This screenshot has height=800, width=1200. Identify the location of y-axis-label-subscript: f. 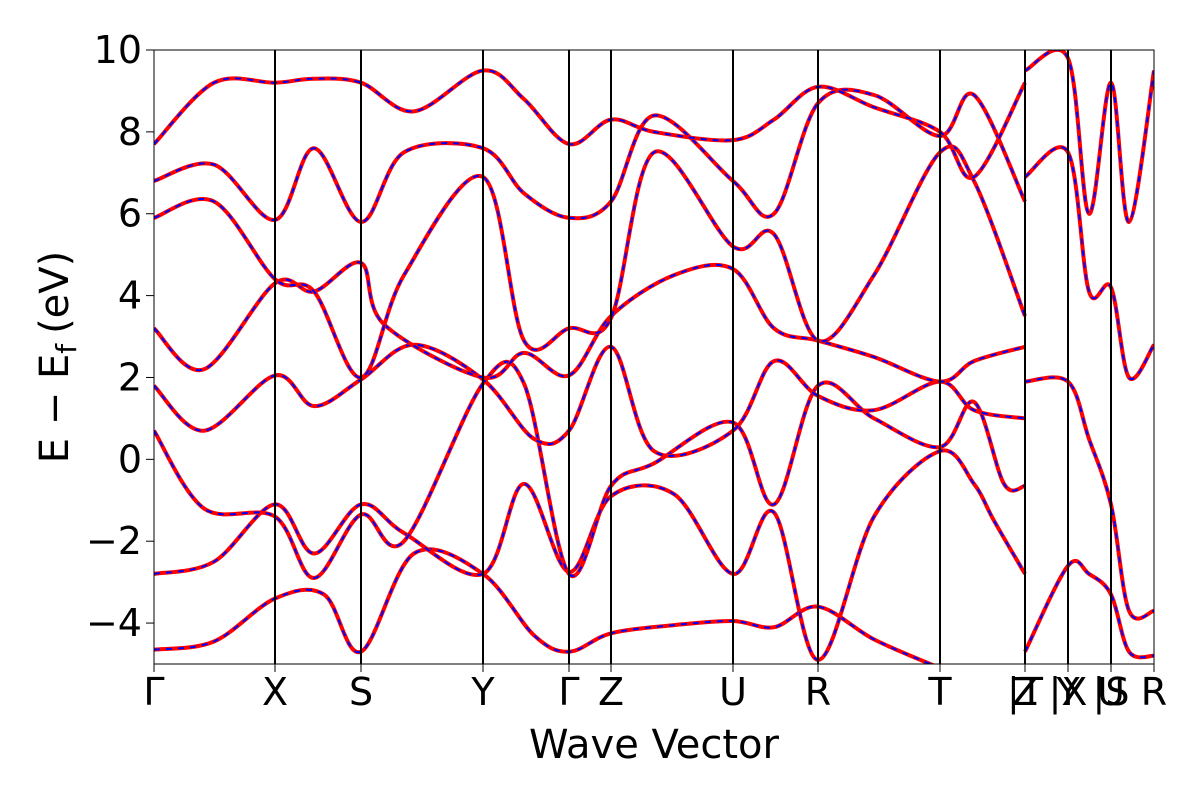
(66, 348).